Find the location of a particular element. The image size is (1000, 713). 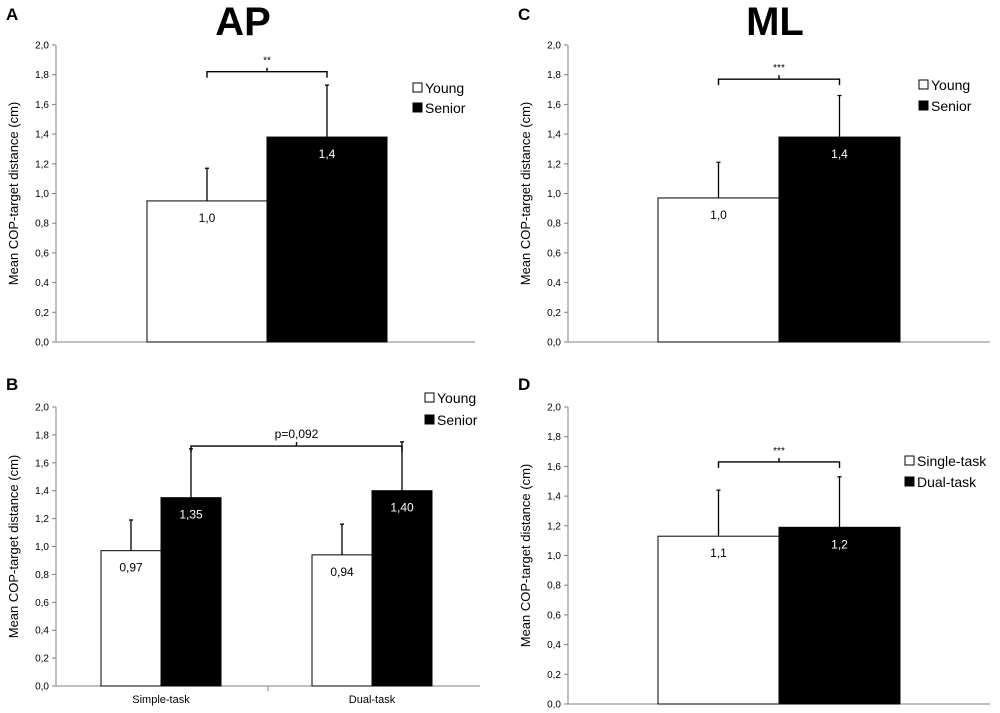

panel-letter: D is located at coordinates (524, 384).